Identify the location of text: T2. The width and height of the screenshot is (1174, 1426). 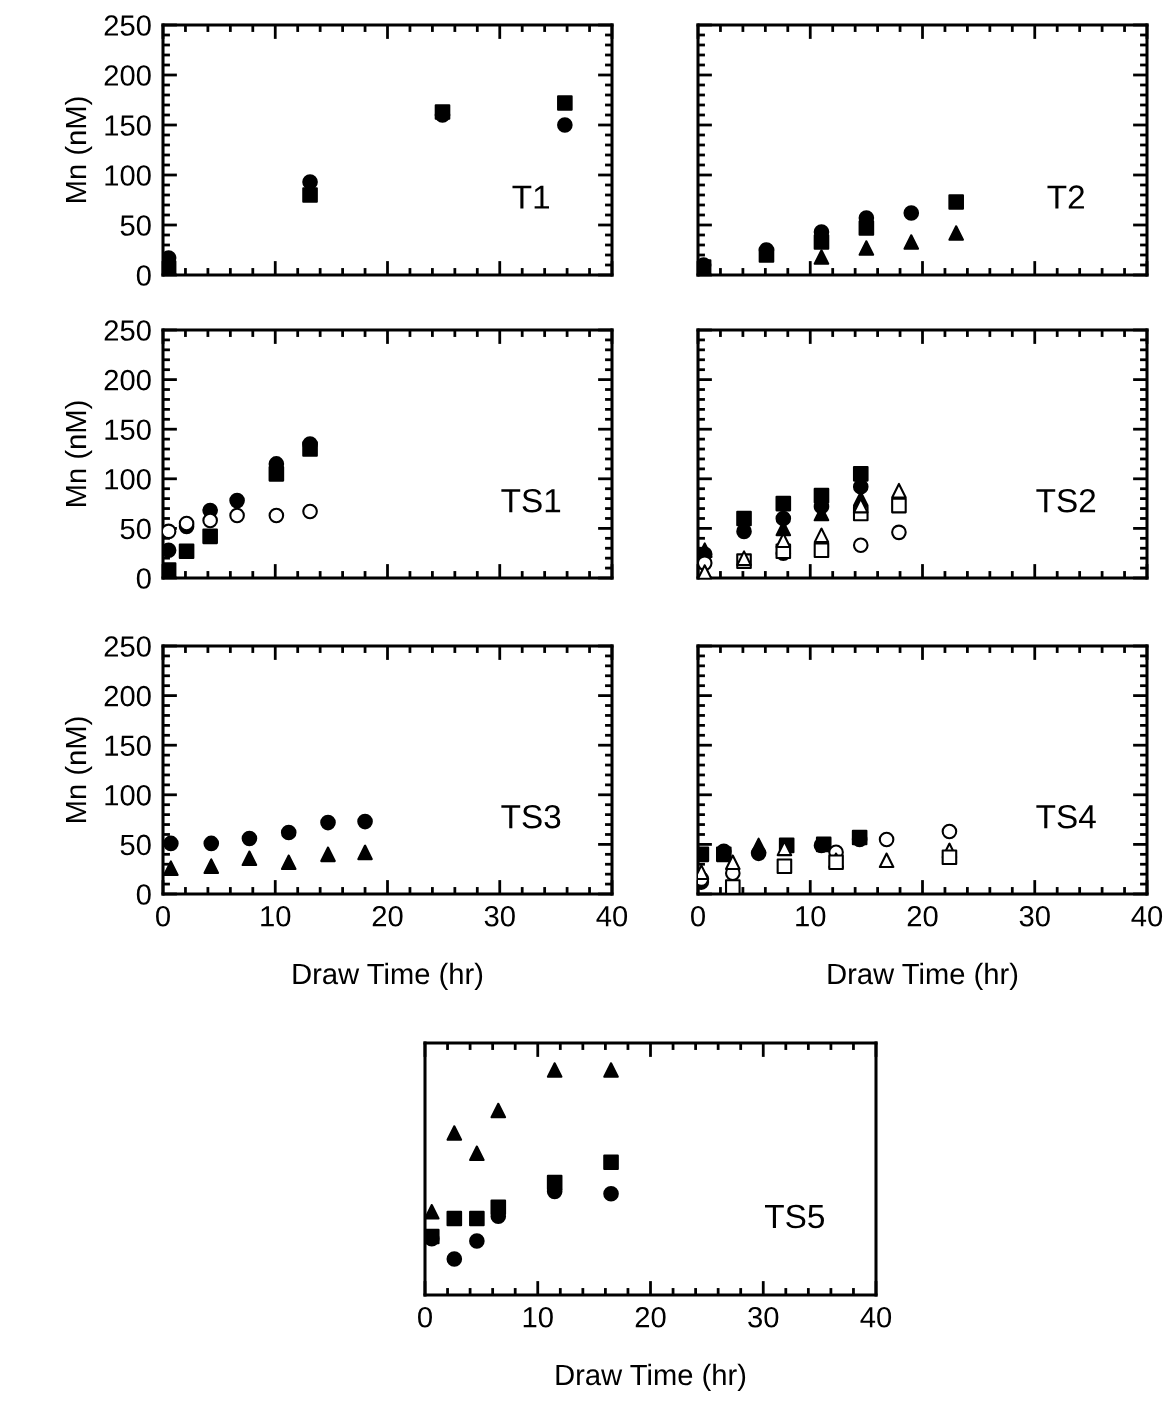
(1065, 197).